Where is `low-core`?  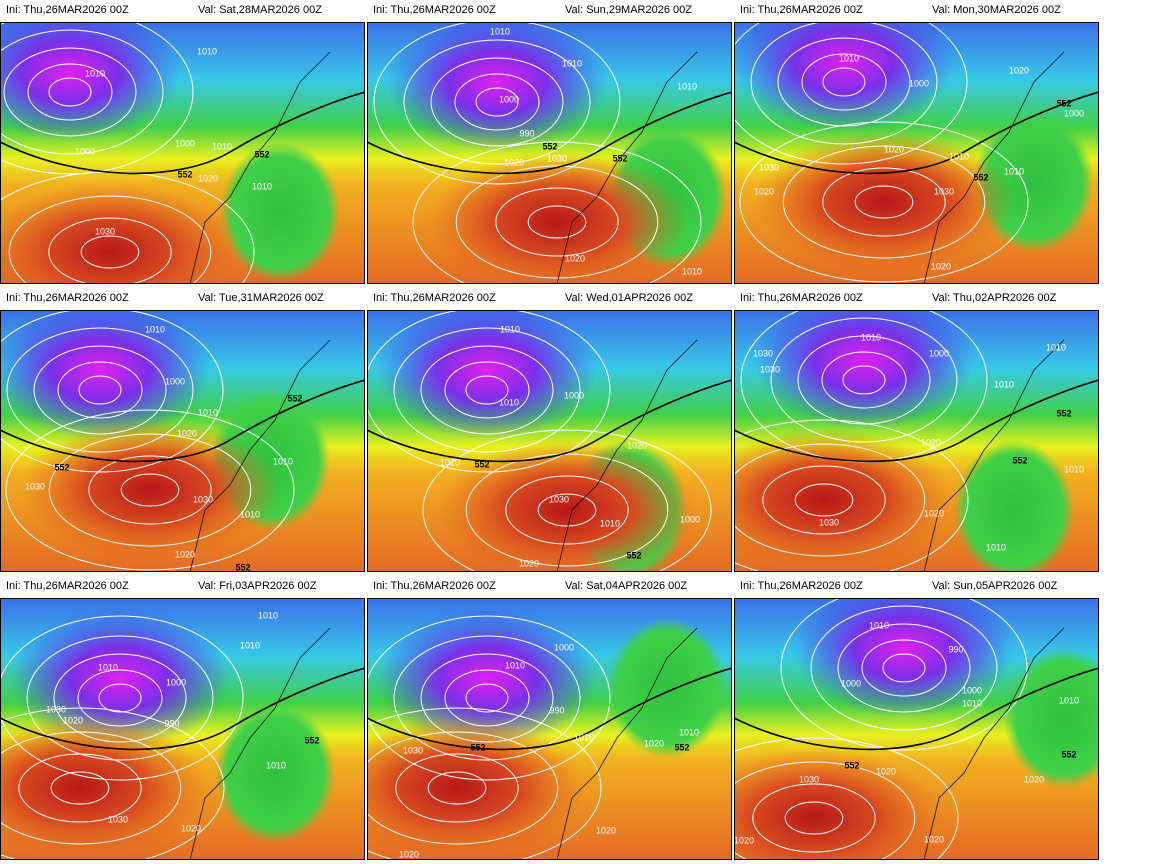
low-core is located at coordinates (904, 658).